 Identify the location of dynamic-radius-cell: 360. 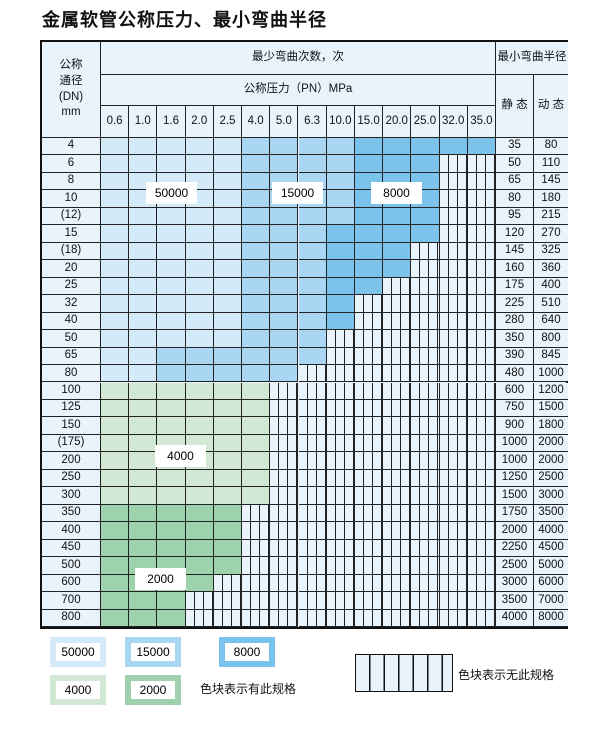
(551, 269).